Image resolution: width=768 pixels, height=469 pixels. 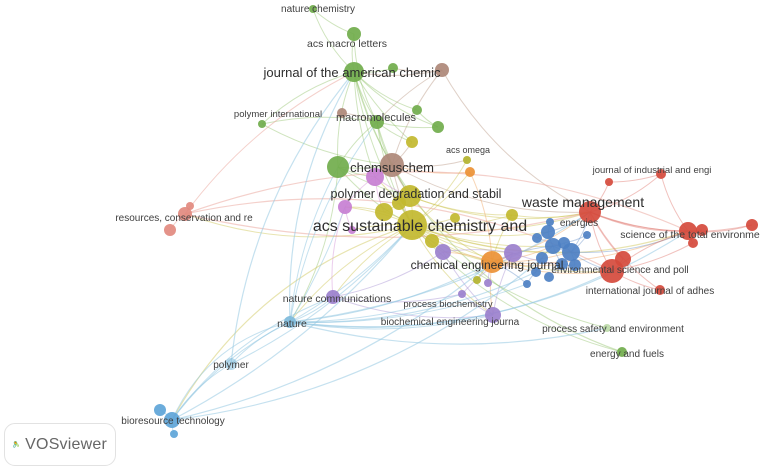 I want to click on node-yg1, so click(x=477, y=280).